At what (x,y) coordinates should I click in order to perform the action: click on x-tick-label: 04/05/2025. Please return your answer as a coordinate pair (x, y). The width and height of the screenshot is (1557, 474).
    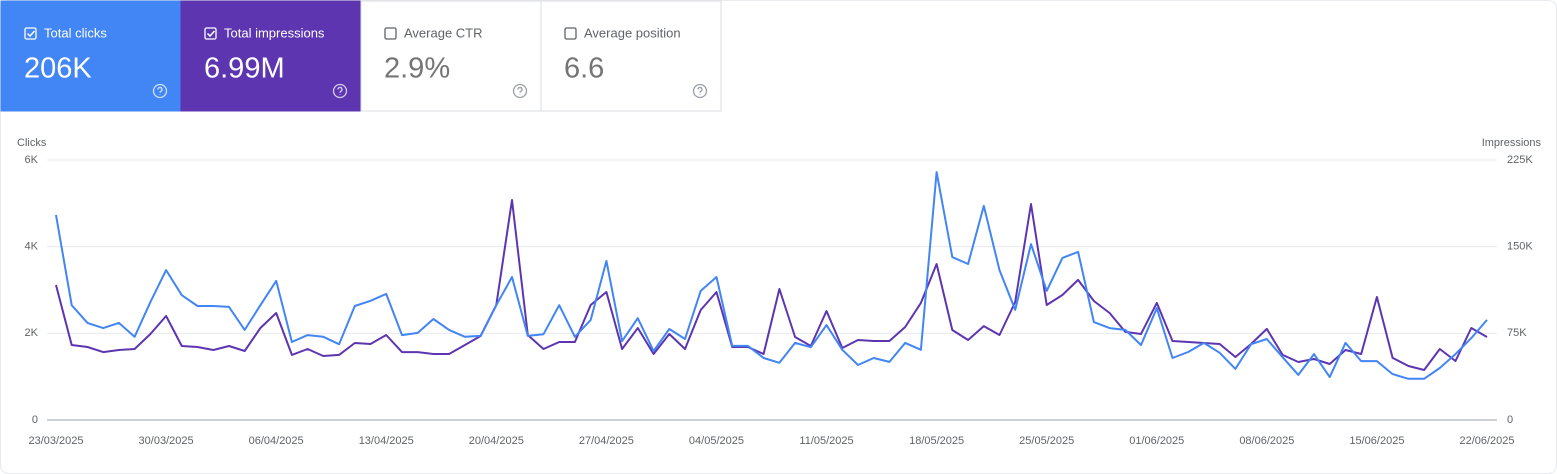
    Looking at the image, I should click on (716, 441).